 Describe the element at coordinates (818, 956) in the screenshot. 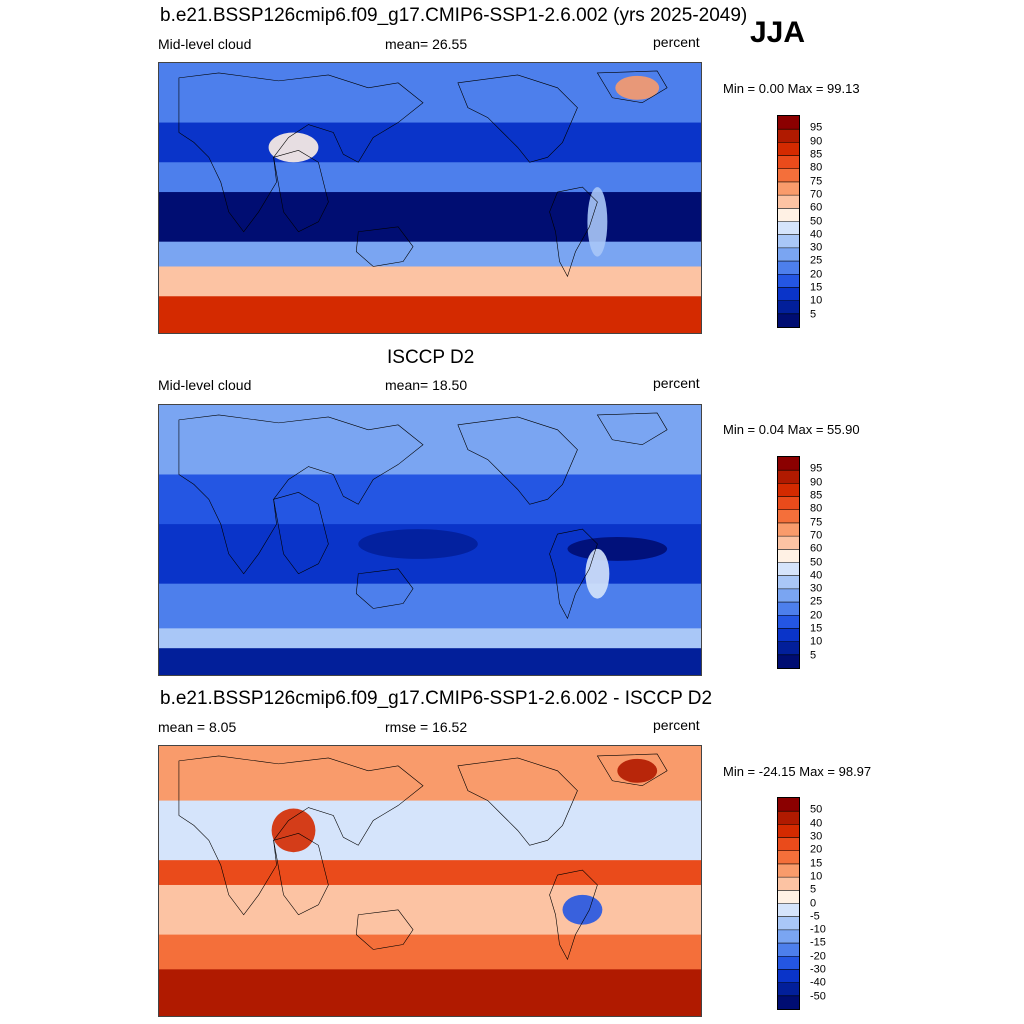

I see `colorbar-tick-label: -20` at that location.